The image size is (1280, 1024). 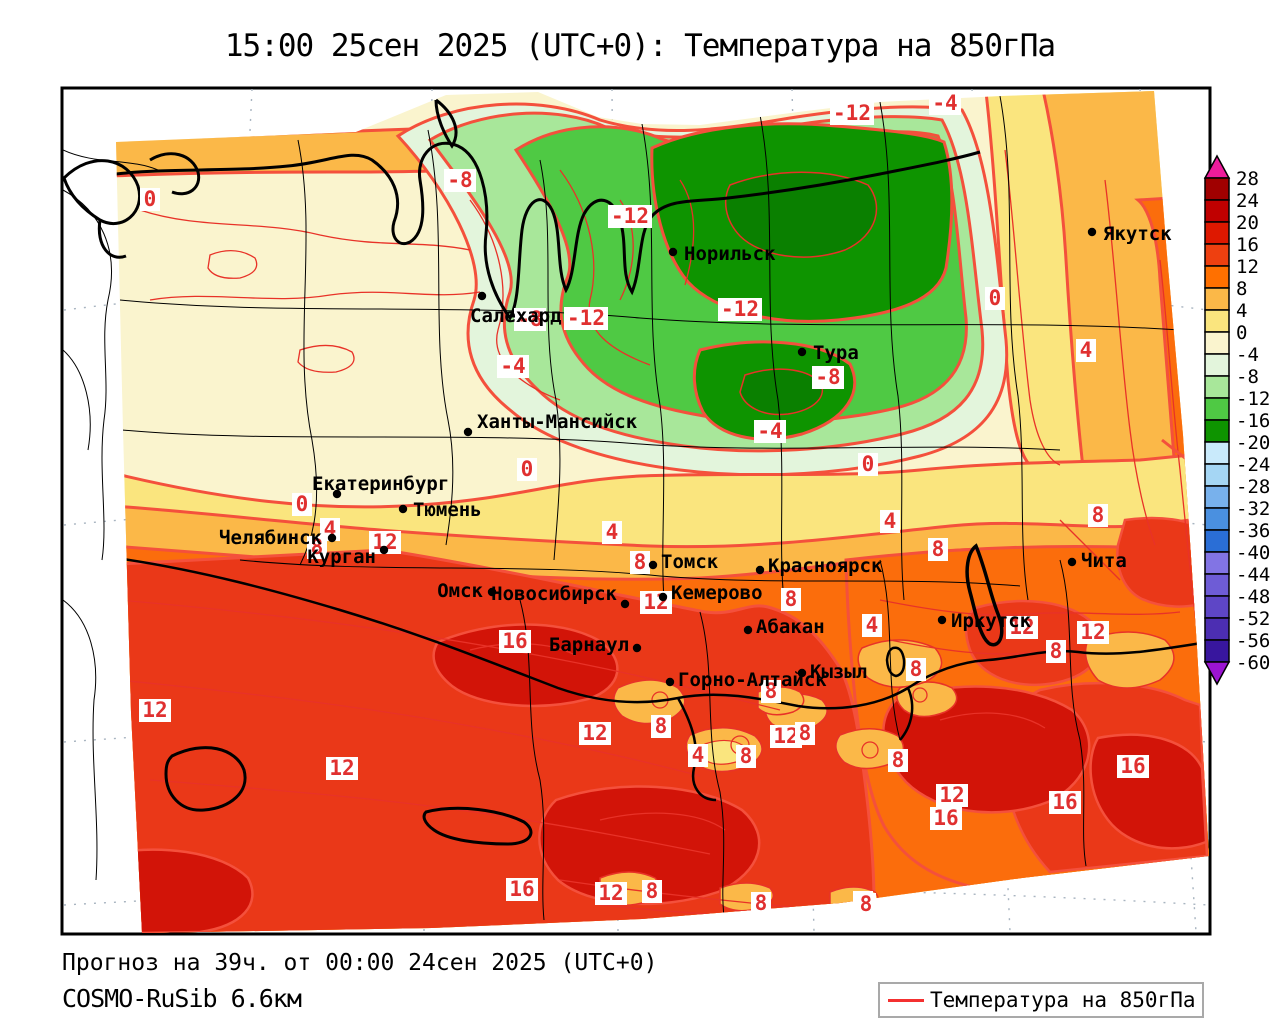 I want to click on city-label: Горно-Алтайск, so click(x=752, y=680).